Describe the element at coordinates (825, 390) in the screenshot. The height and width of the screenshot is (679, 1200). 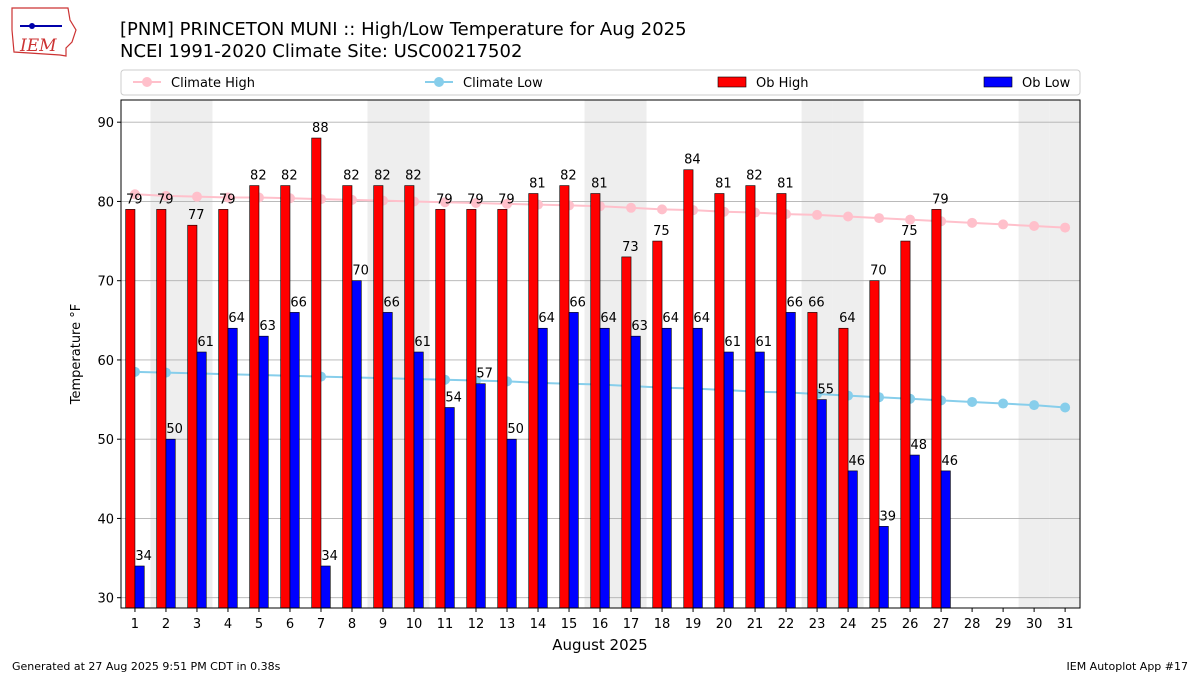
I see `data-label: 55` at that location.